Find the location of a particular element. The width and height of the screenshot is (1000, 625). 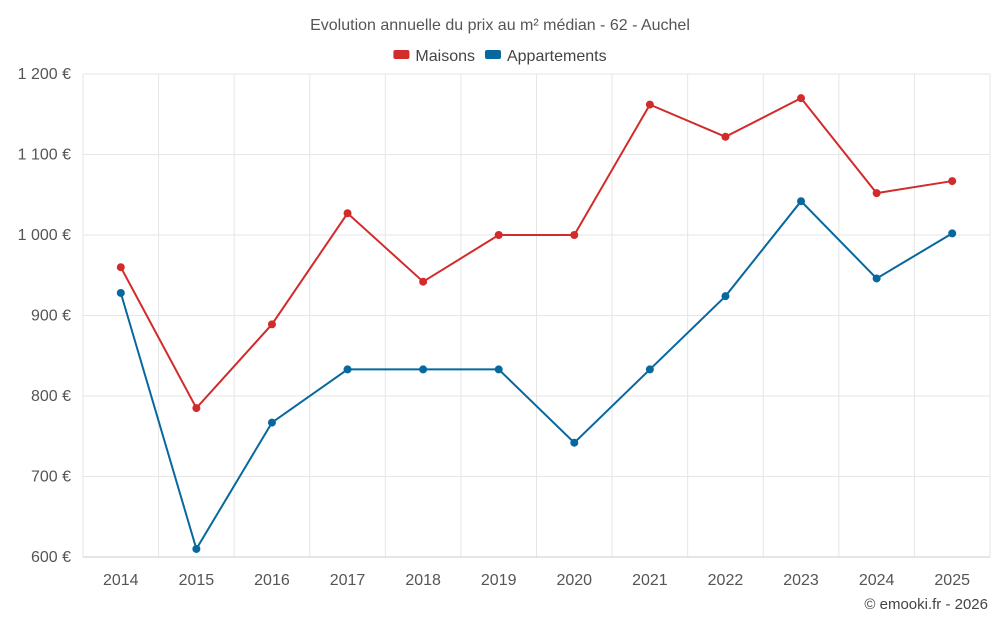

y-tick-label: 800 € is located at coordinates (51, 396).